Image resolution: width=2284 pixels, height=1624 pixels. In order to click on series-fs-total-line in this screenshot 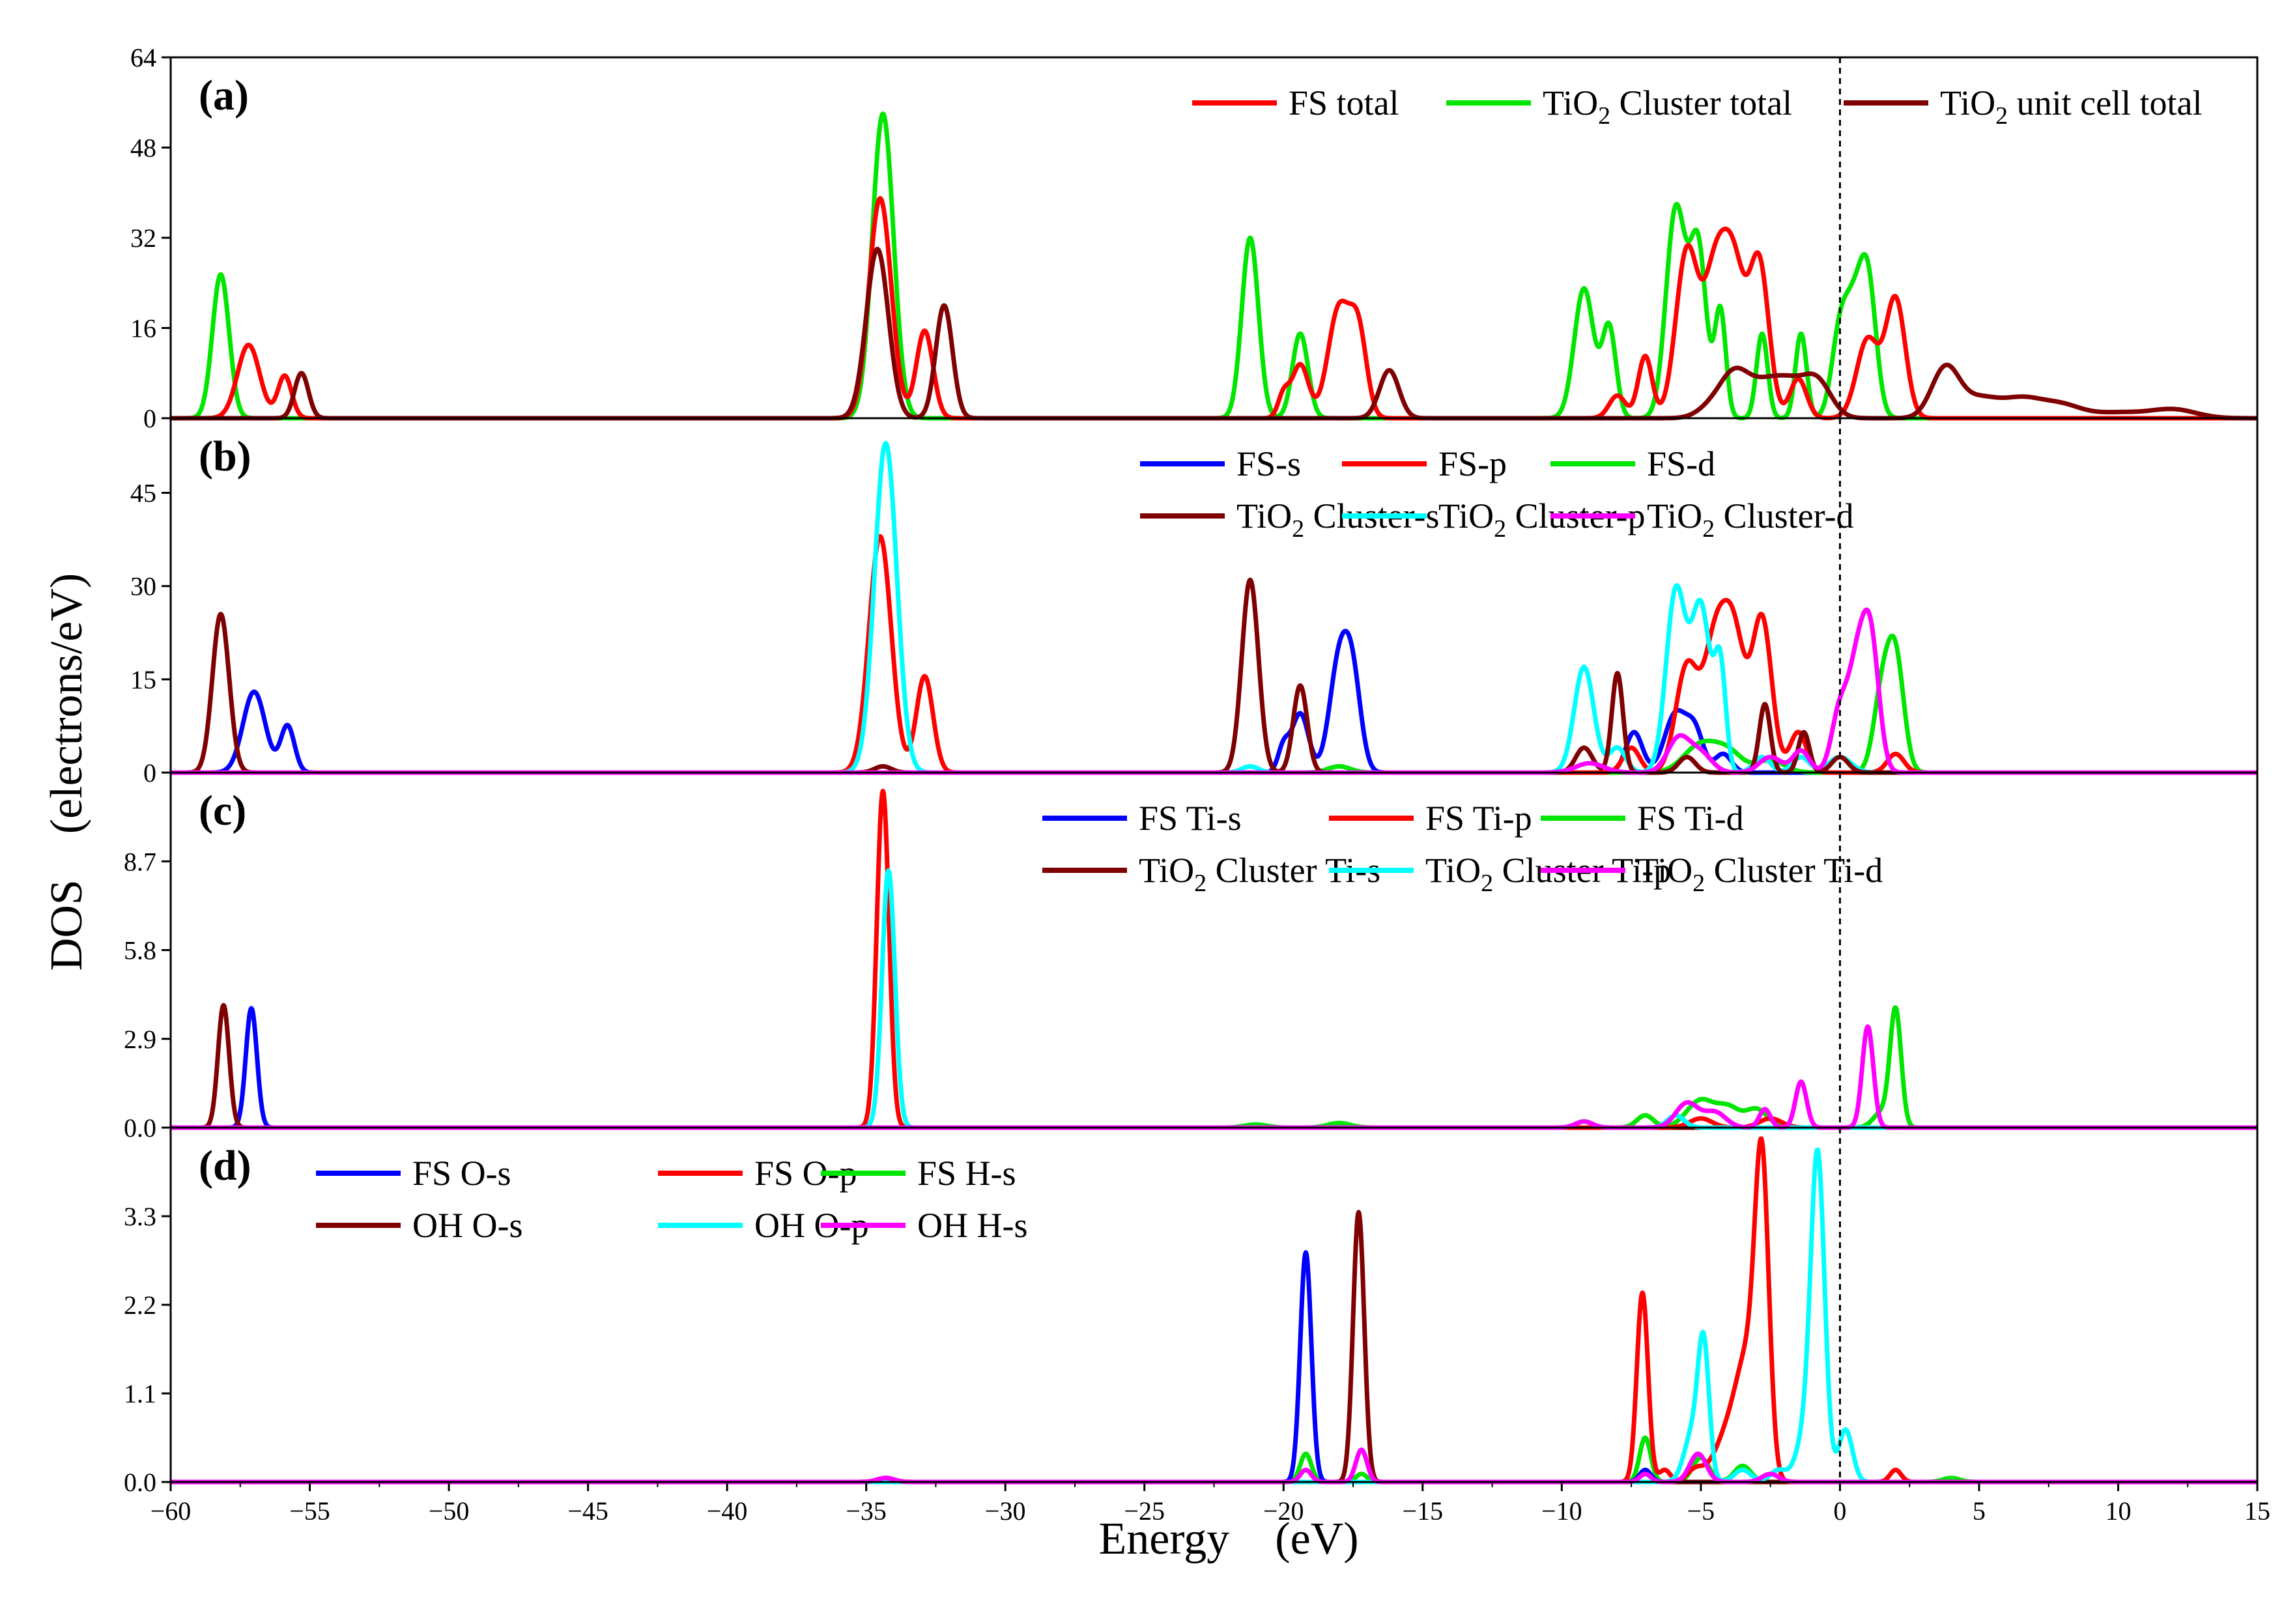, I will do `click(1214, 308)`.